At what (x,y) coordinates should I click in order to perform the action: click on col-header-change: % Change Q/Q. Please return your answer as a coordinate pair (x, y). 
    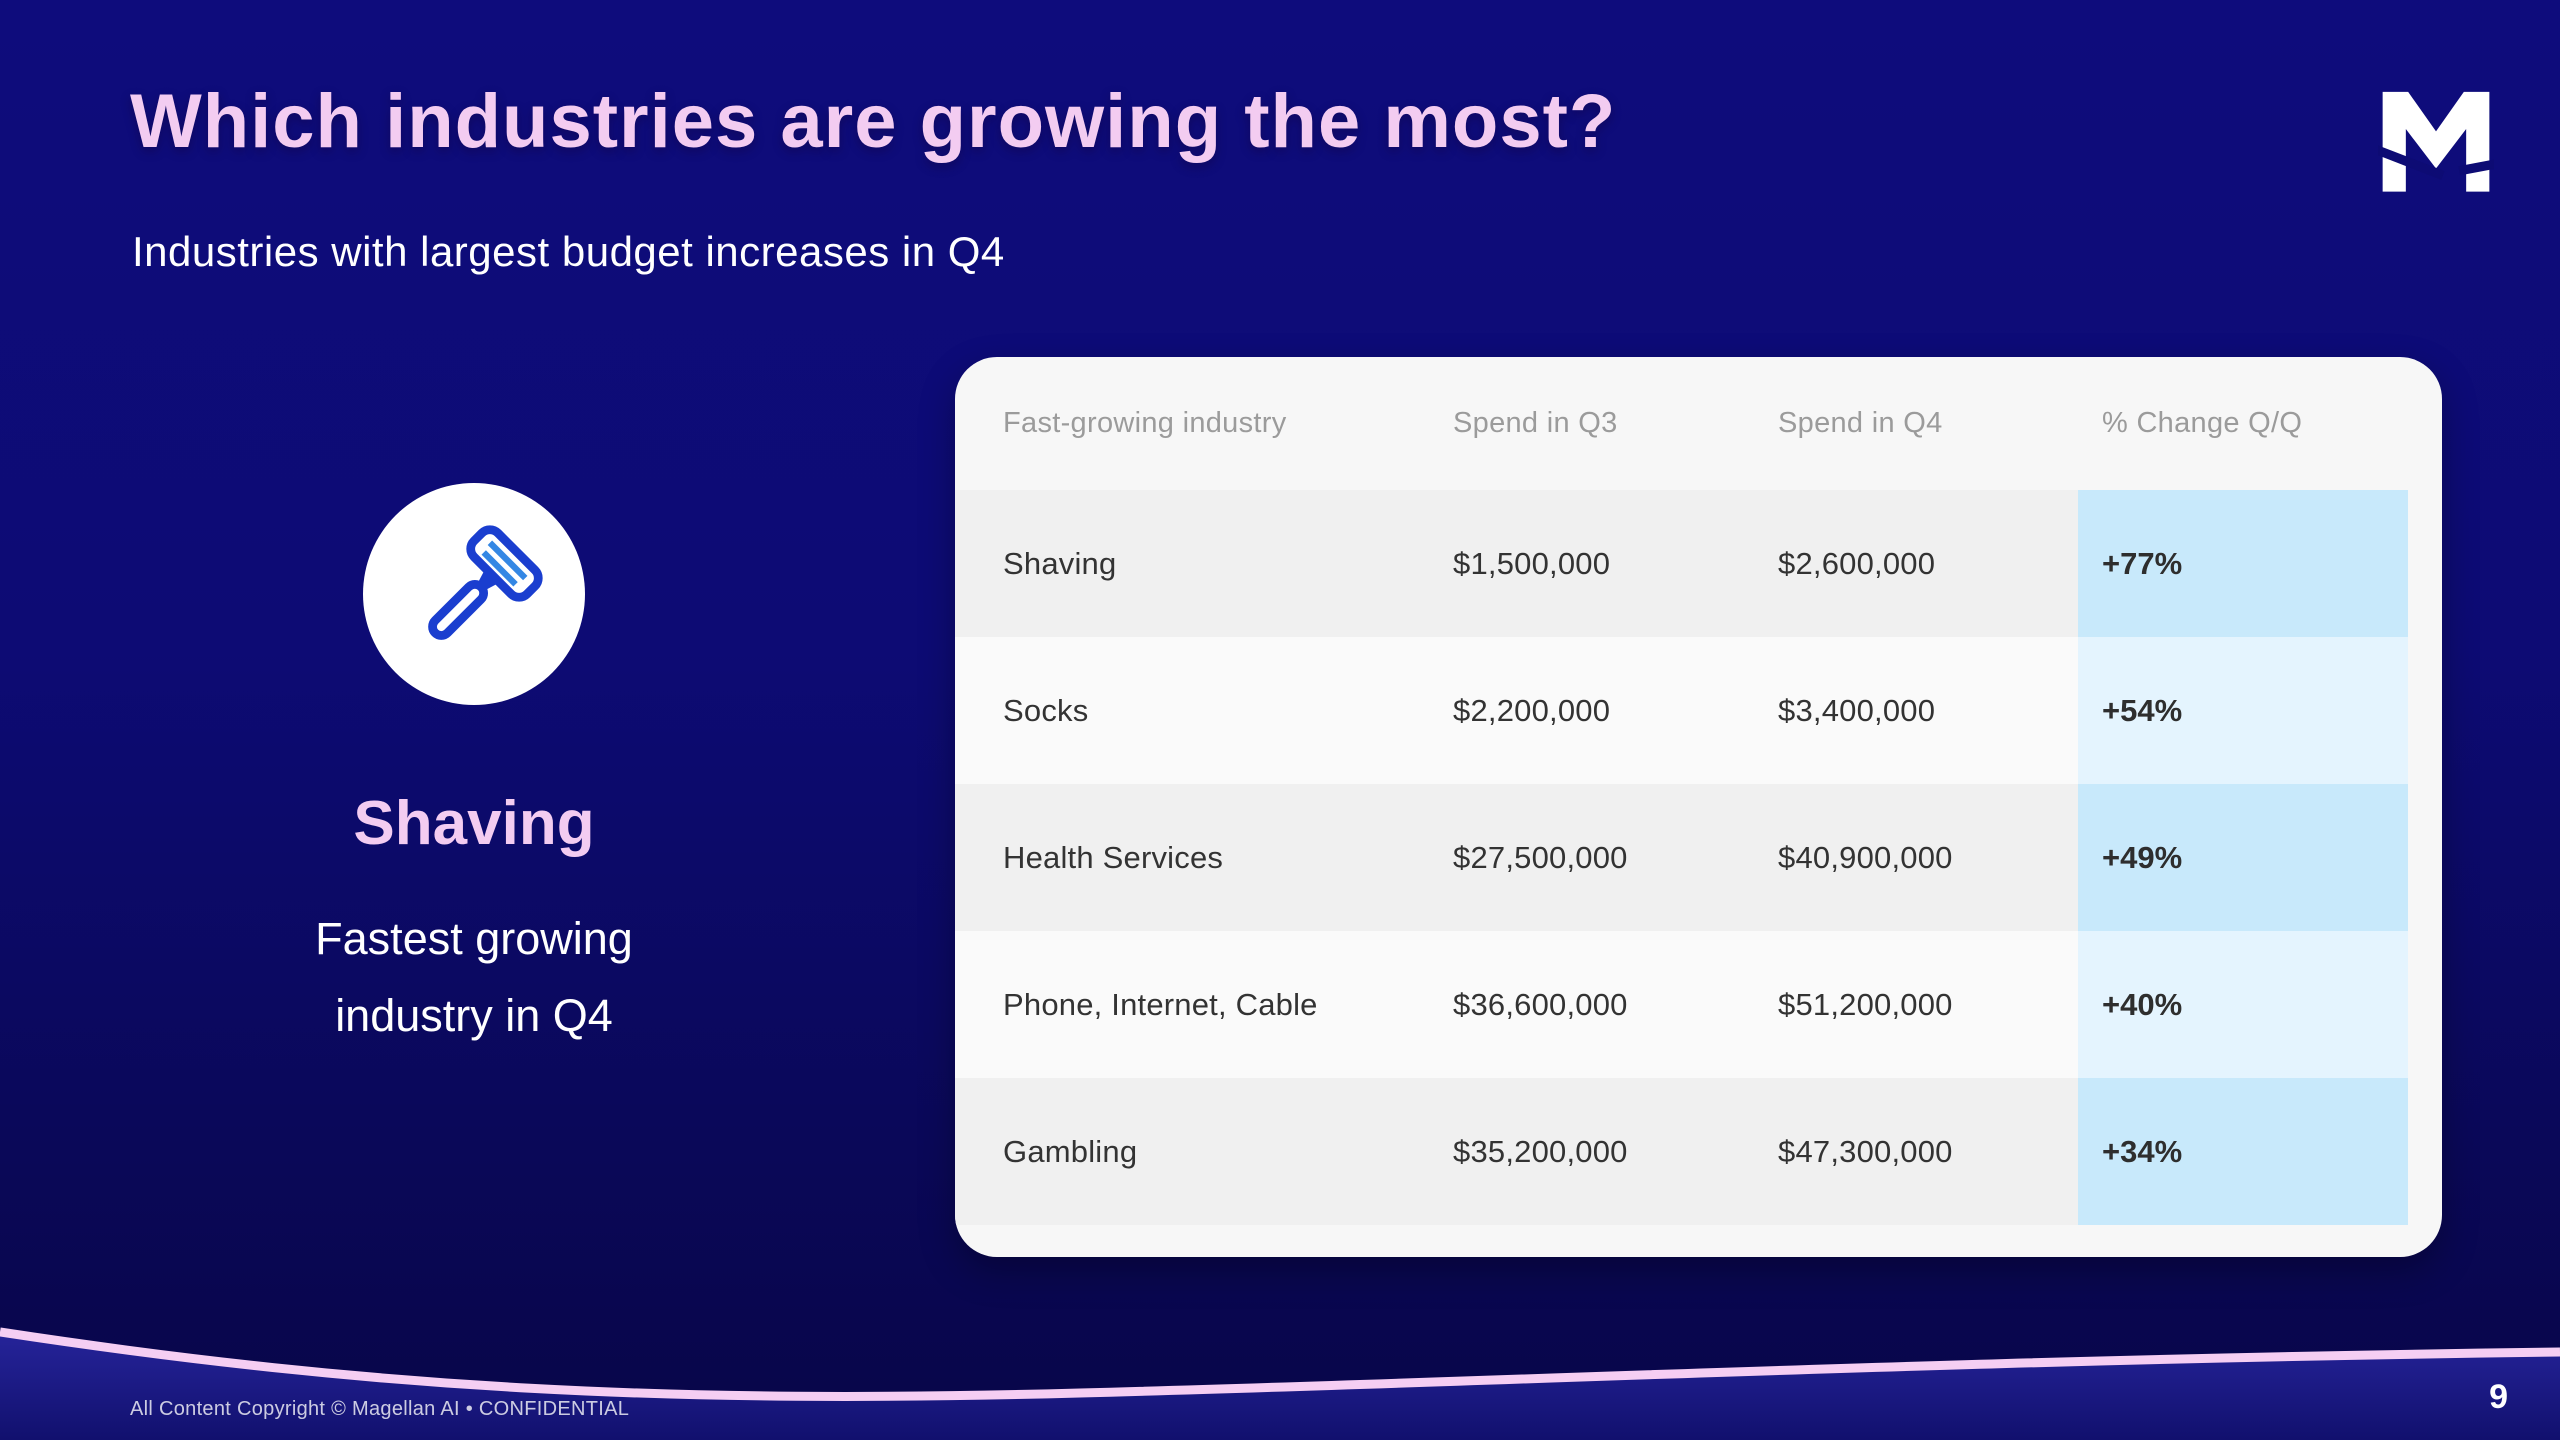
    Looking at the image, I should click on (2202, 423).